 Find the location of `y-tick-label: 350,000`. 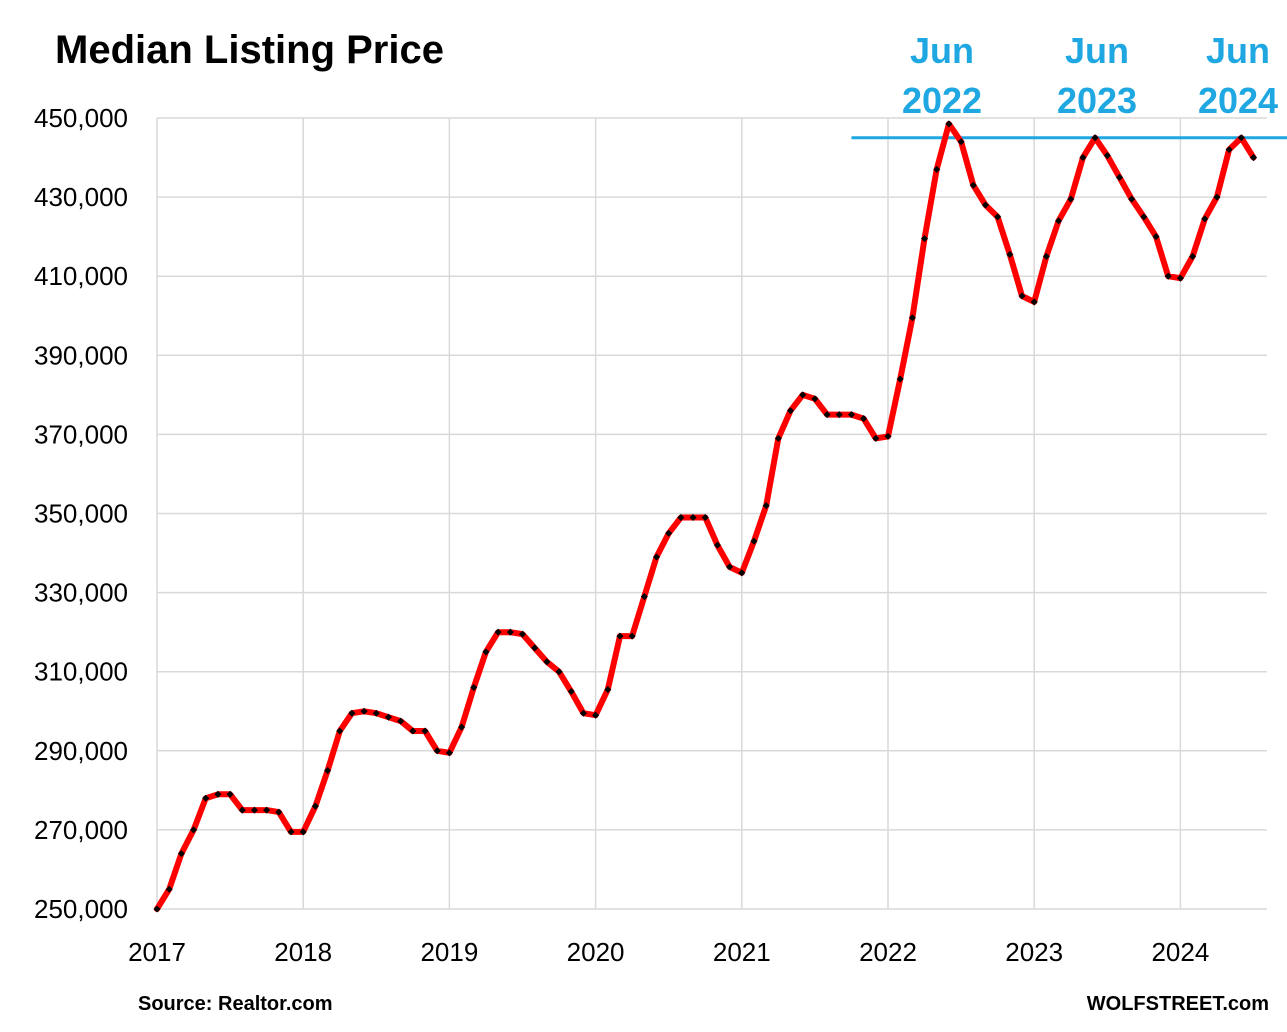

y-tick-label: 350,000 is located at coordinates (81, 514).